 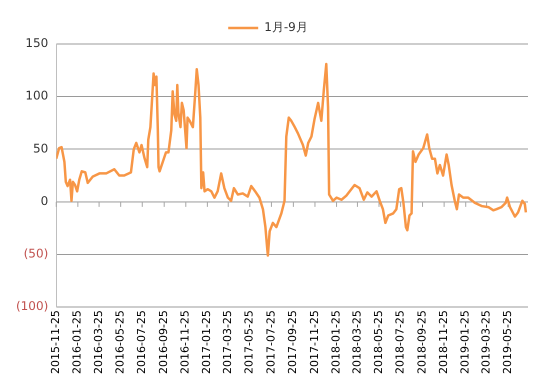 I want to click on x-tick-label: 2015-11-25, so click(x=55, y=342).